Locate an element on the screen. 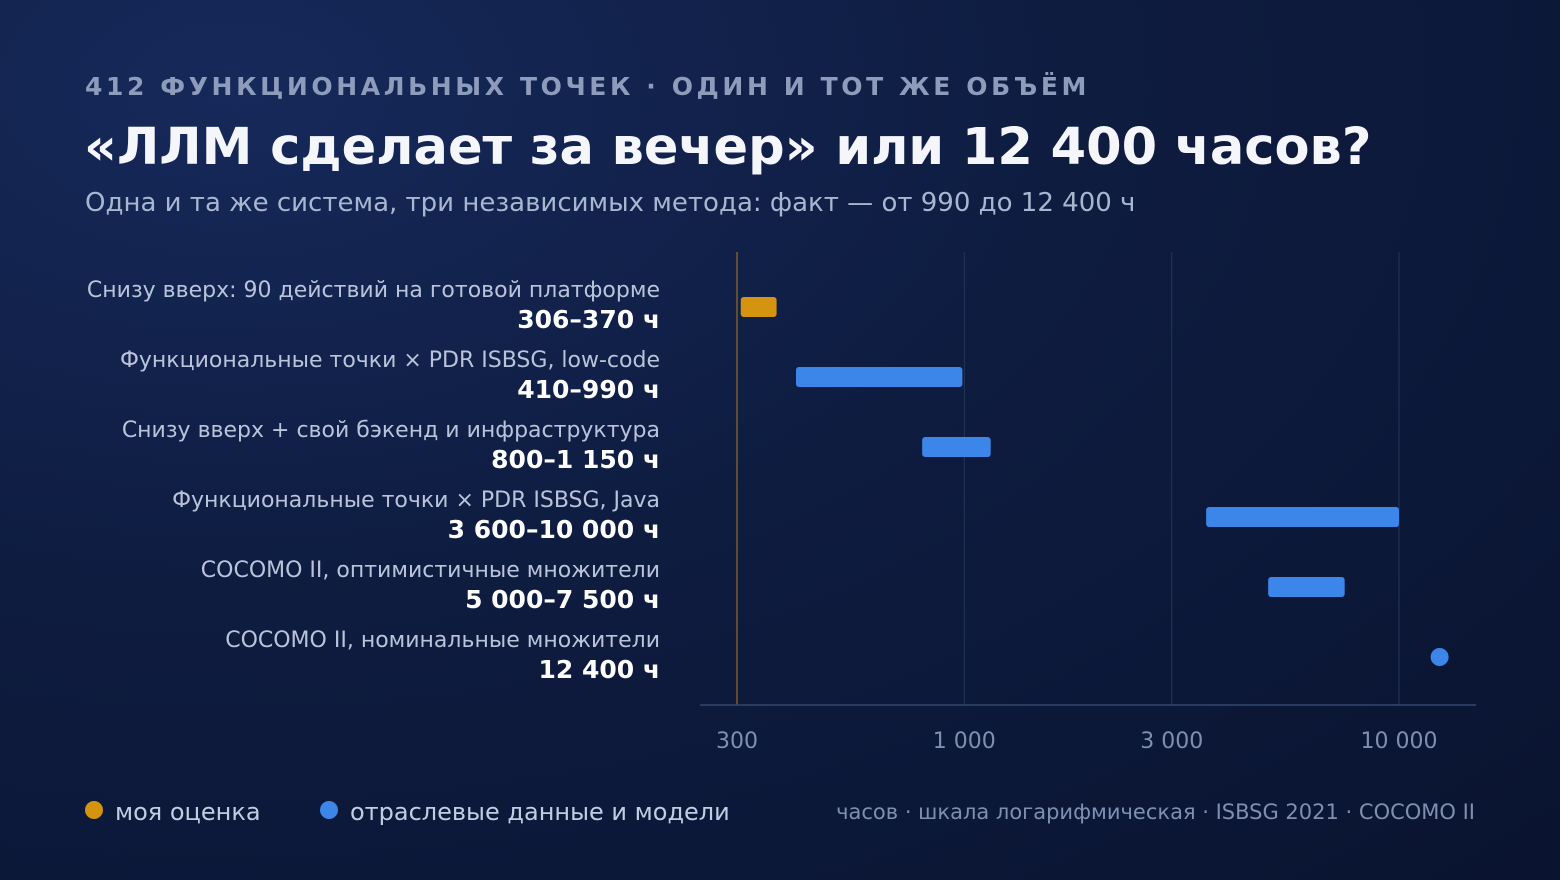 This screenshot has width=1560, height=880. legend-dot-industry is located at coordinates (329, 810).